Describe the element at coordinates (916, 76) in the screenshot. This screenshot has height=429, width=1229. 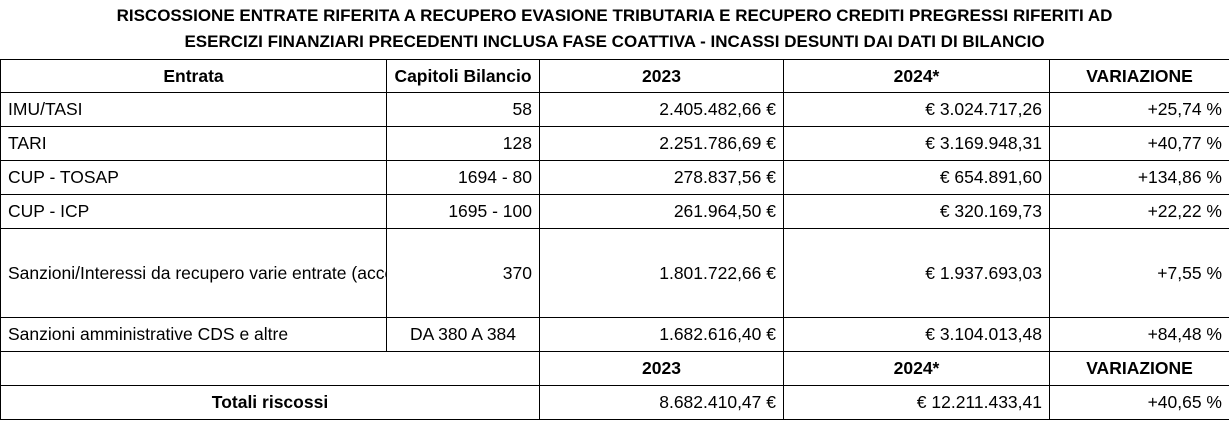
I see `header-2024: 2024*` at that location.